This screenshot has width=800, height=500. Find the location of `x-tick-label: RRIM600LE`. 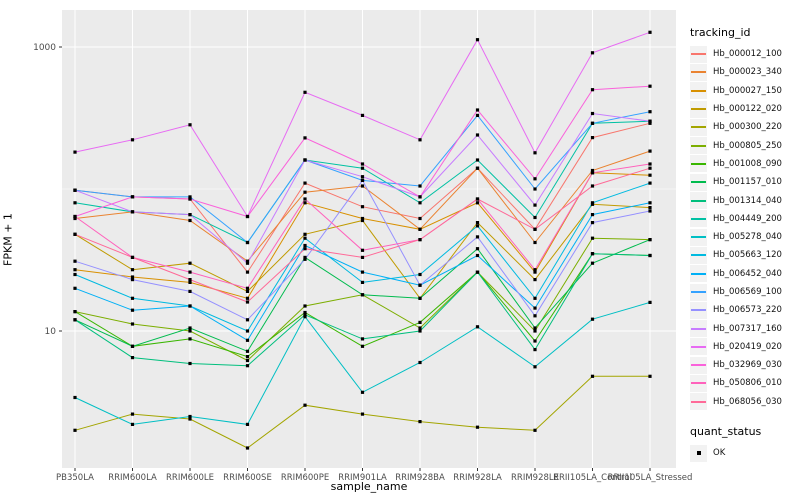

x-tick-label: RRIM600LE is located at coordinates (190, 478).